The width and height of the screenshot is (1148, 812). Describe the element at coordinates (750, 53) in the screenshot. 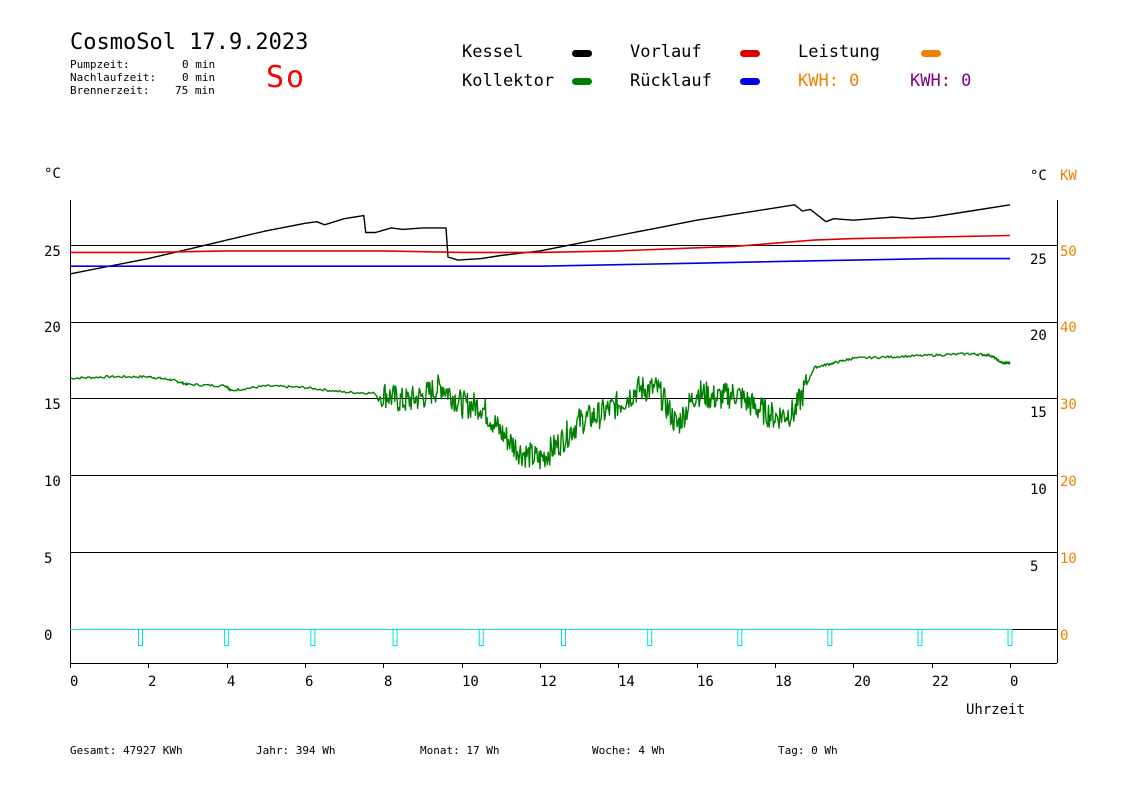

I see `legend-vorlauf-swatch` at that location.